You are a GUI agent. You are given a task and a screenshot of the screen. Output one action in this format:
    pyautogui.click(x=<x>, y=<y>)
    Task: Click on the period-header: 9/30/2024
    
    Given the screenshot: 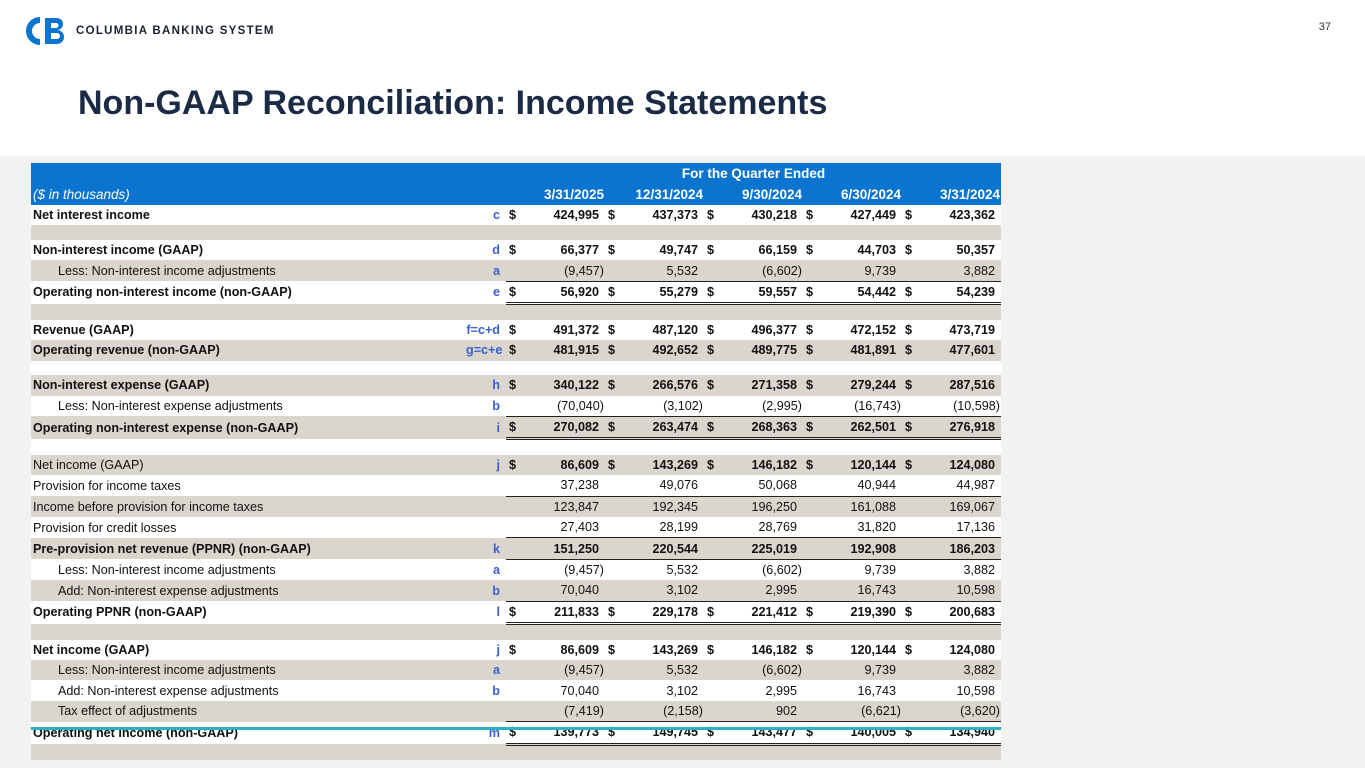 What is the action you would take?
    pyautogui.click(x=753, y=194)
    